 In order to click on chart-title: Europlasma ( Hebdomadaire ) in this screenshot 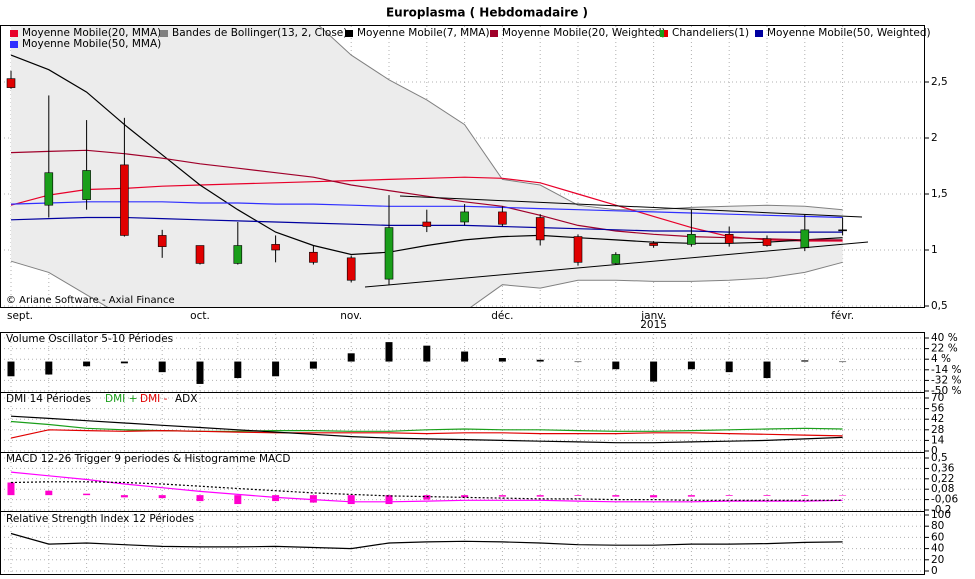, I will do `click(487, 13)`.